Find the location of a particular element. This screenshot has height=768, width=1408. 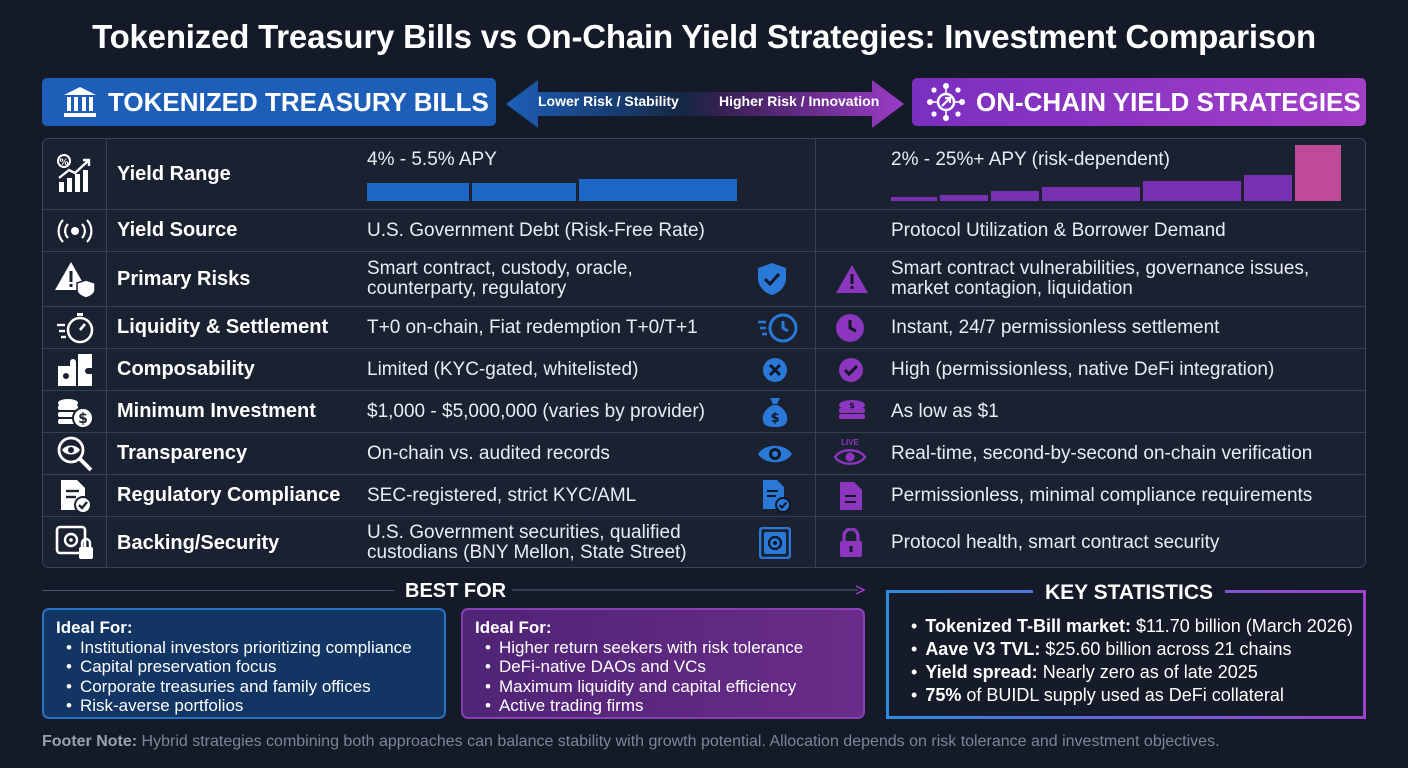

list-item: Risk-averse portfolios is located at coordinates (249, 706).